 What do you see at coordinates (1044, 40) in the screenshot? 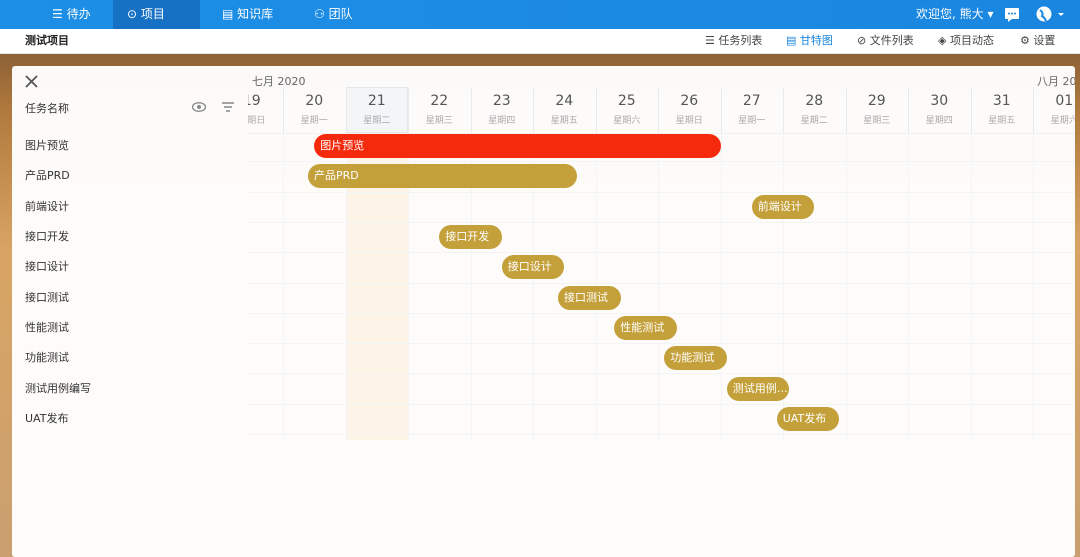
I see `tab-label: 设置` at bounding box center [1044, 40].